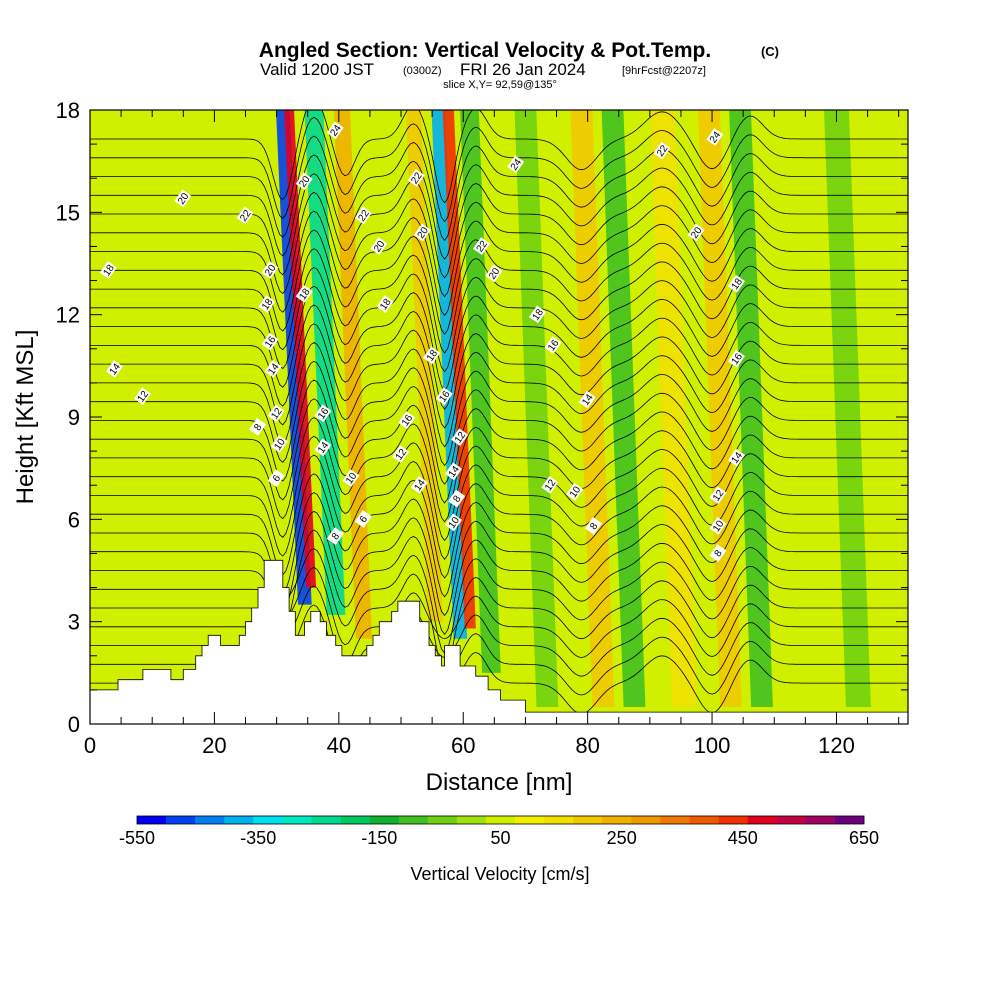 The image size is (1000, 1000). Describe the element at coordinates (500, 820) in the screenshot. I see `colorbar-frame` at that location.